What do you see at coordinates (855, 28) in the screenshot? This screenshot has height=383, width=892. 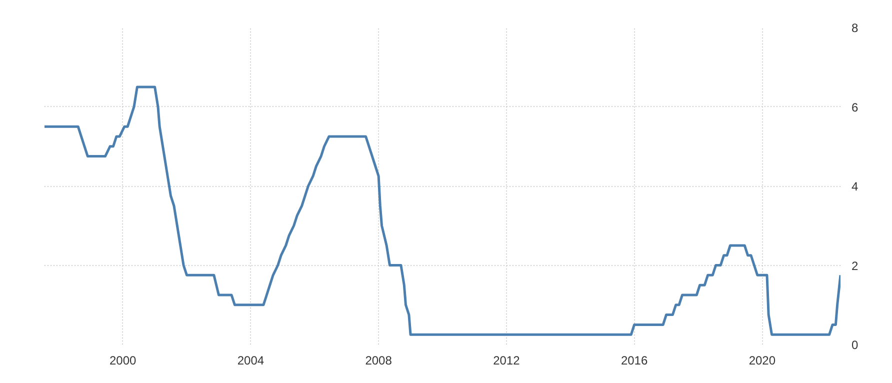 I see `y-tick-label: 8` at bounding box center [855, 28].